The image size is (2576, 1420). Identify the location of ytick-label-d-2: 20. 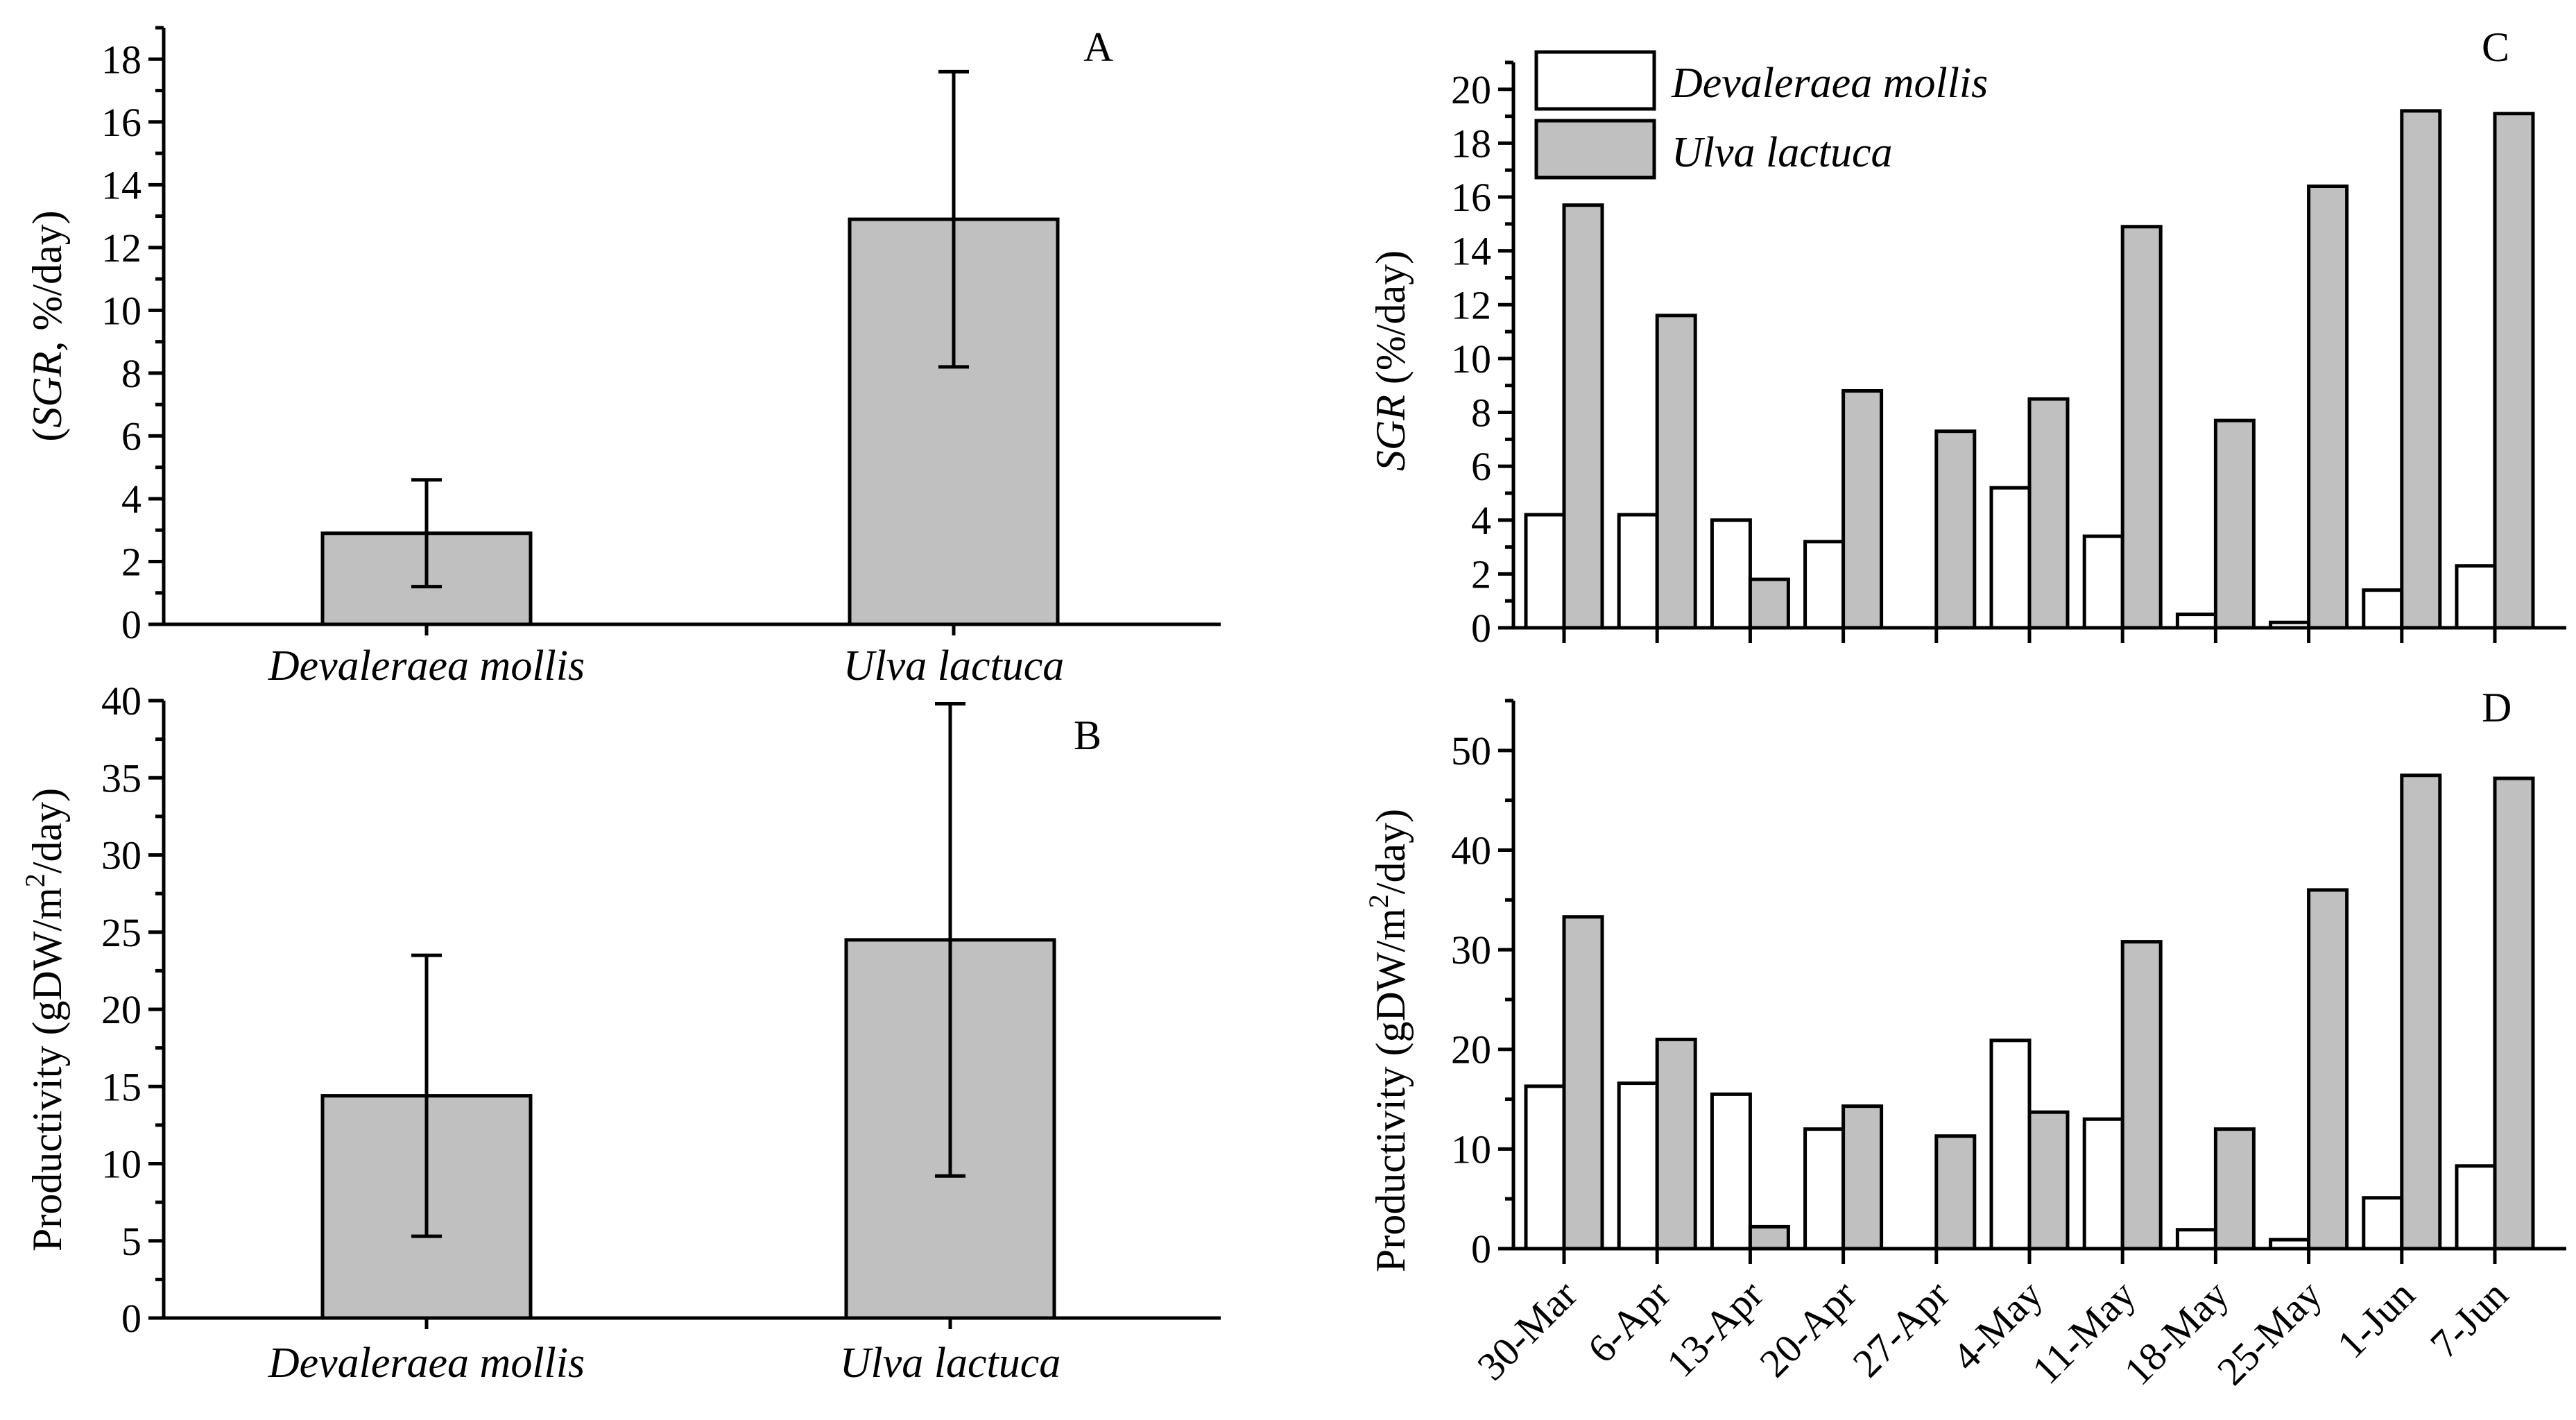
(1471, 1049).